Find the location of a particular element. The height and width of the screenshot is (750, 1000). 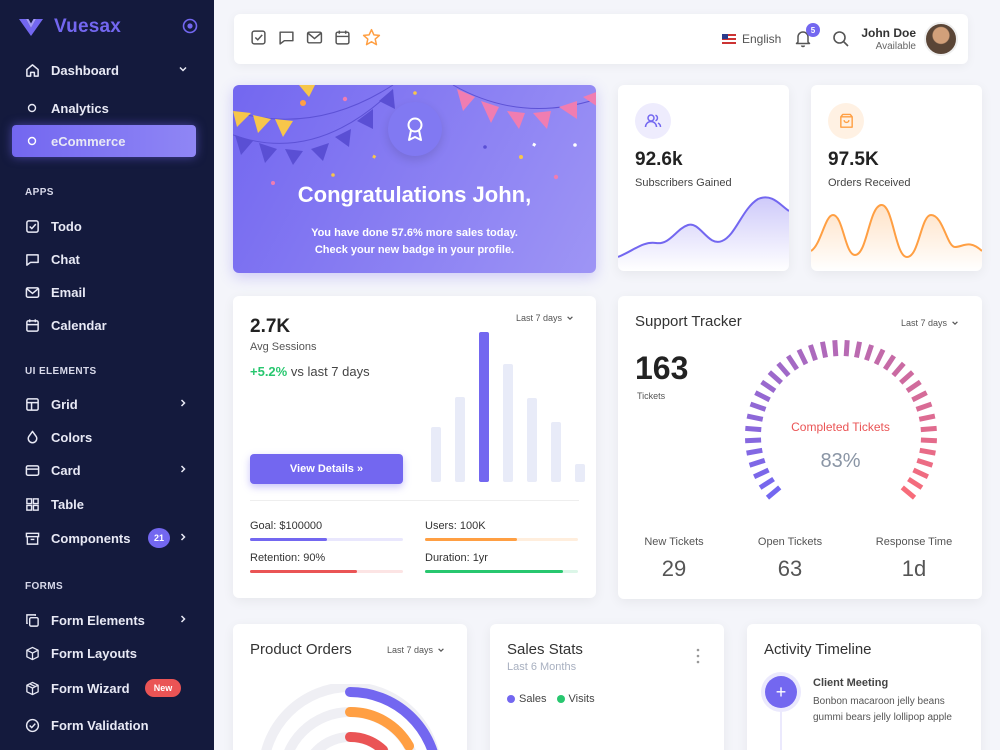

product-orders-card: Product Orders Last 7 days is located at coordinates (350, 687).